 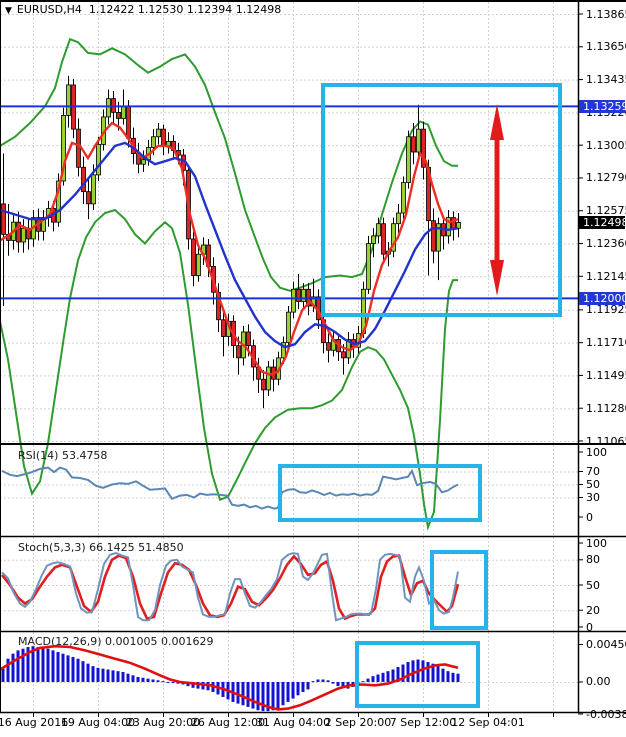 What do you see at coordinates (606, 178) in the screenshot?
I see `price-tick: 1.12790` at bounding box center [606, 178].